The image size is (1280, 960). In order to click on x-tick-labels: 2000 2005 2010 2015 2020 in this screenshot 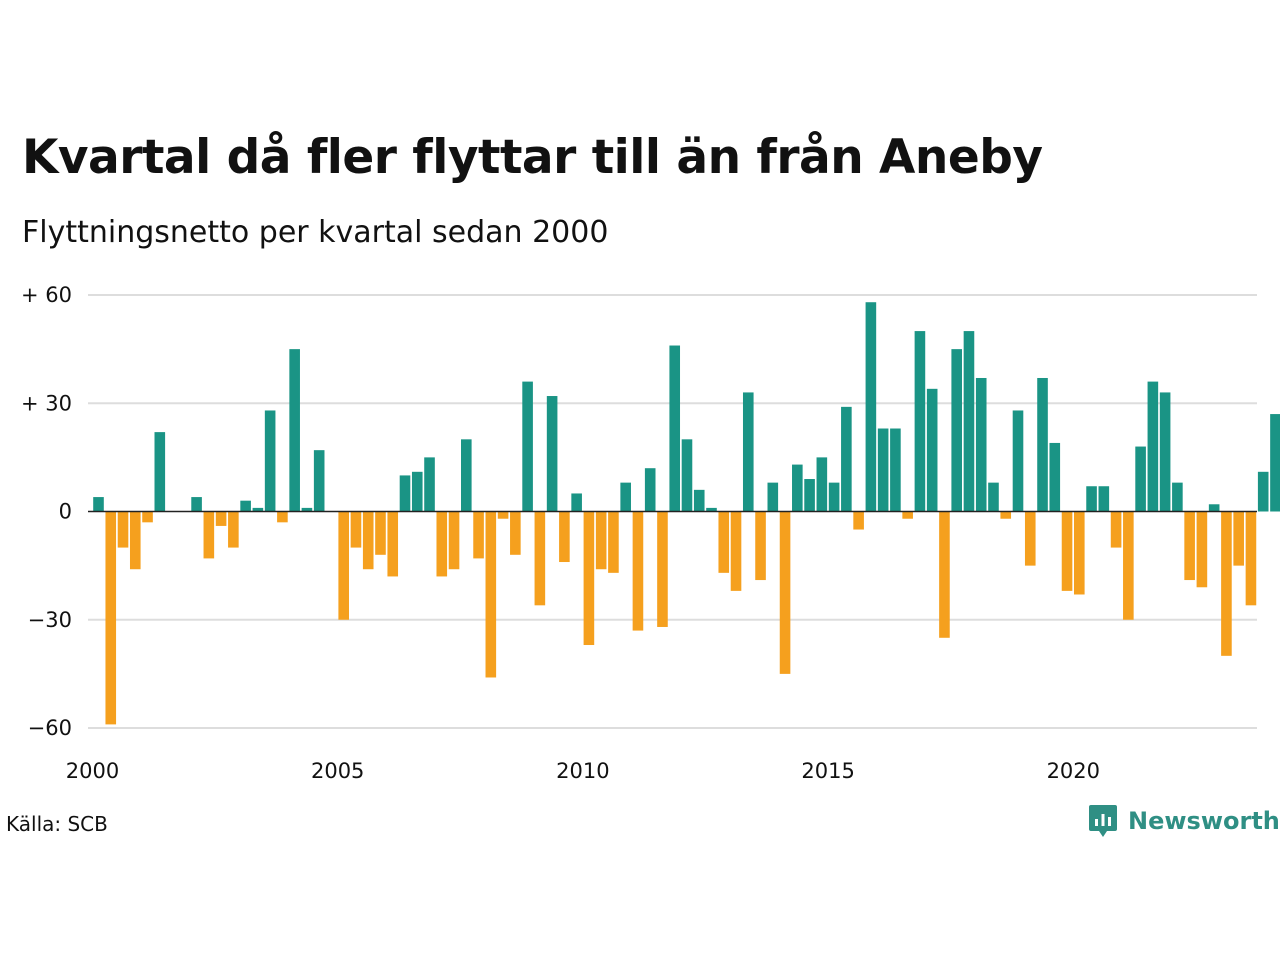, I will do `click(583, 771)`.